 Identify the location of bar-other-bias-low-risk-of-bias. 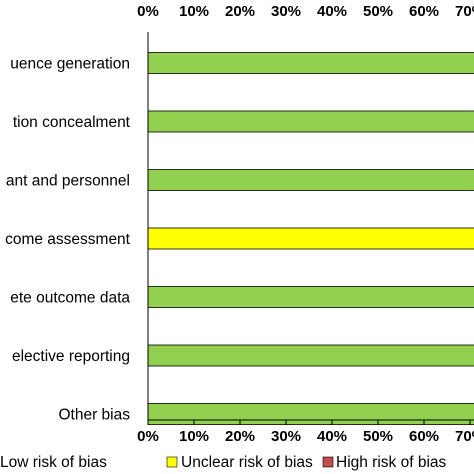
(310, 414).